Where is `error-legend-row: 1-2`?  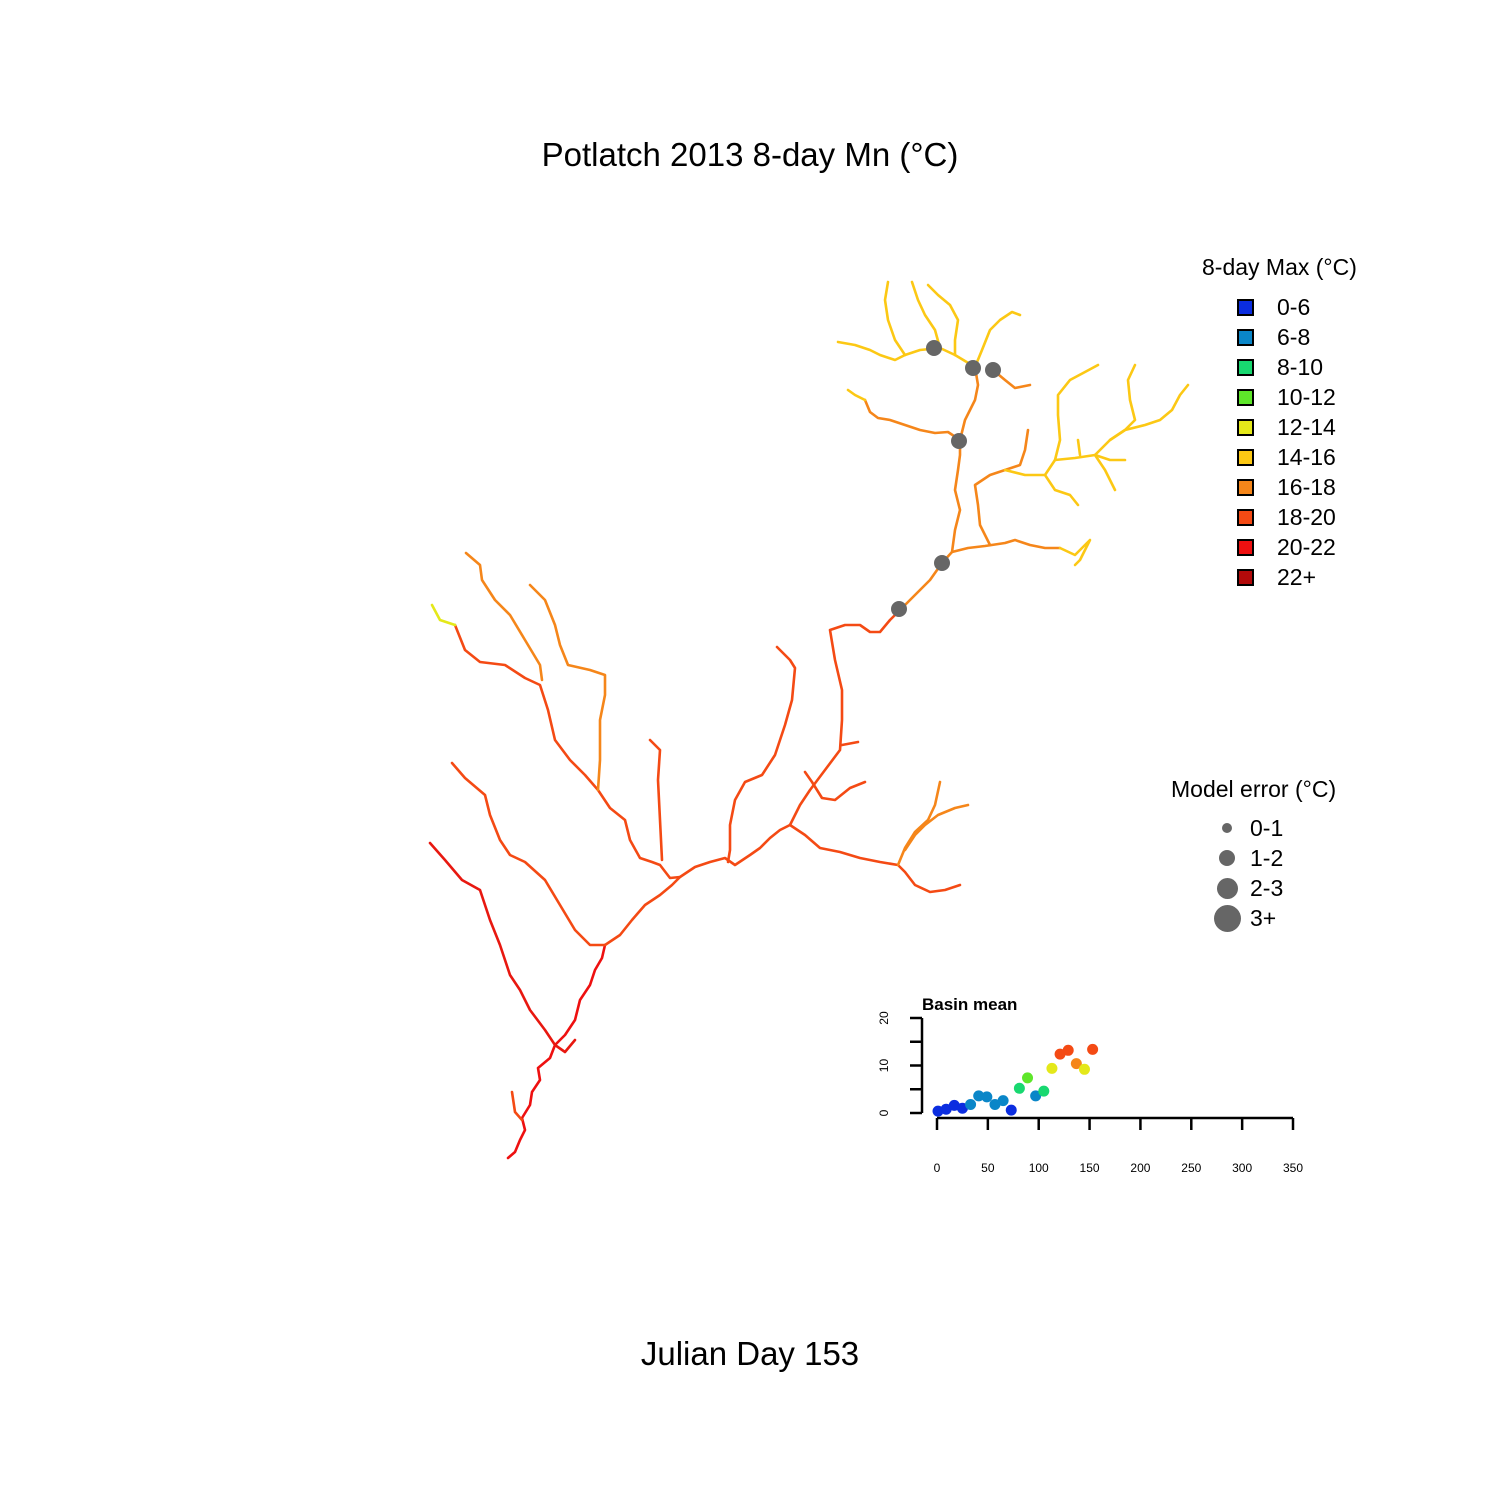
error-legend-row: 1-2 is located at coordinates (1247, 858).